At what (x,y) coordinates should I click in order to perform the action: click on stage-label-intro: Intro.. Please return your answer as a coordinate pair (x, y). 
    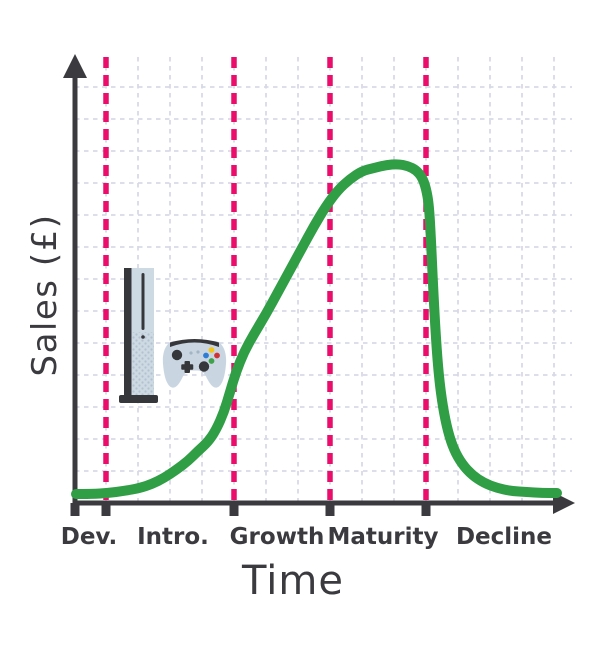
    Looking at the image, I should click on (173, 537).